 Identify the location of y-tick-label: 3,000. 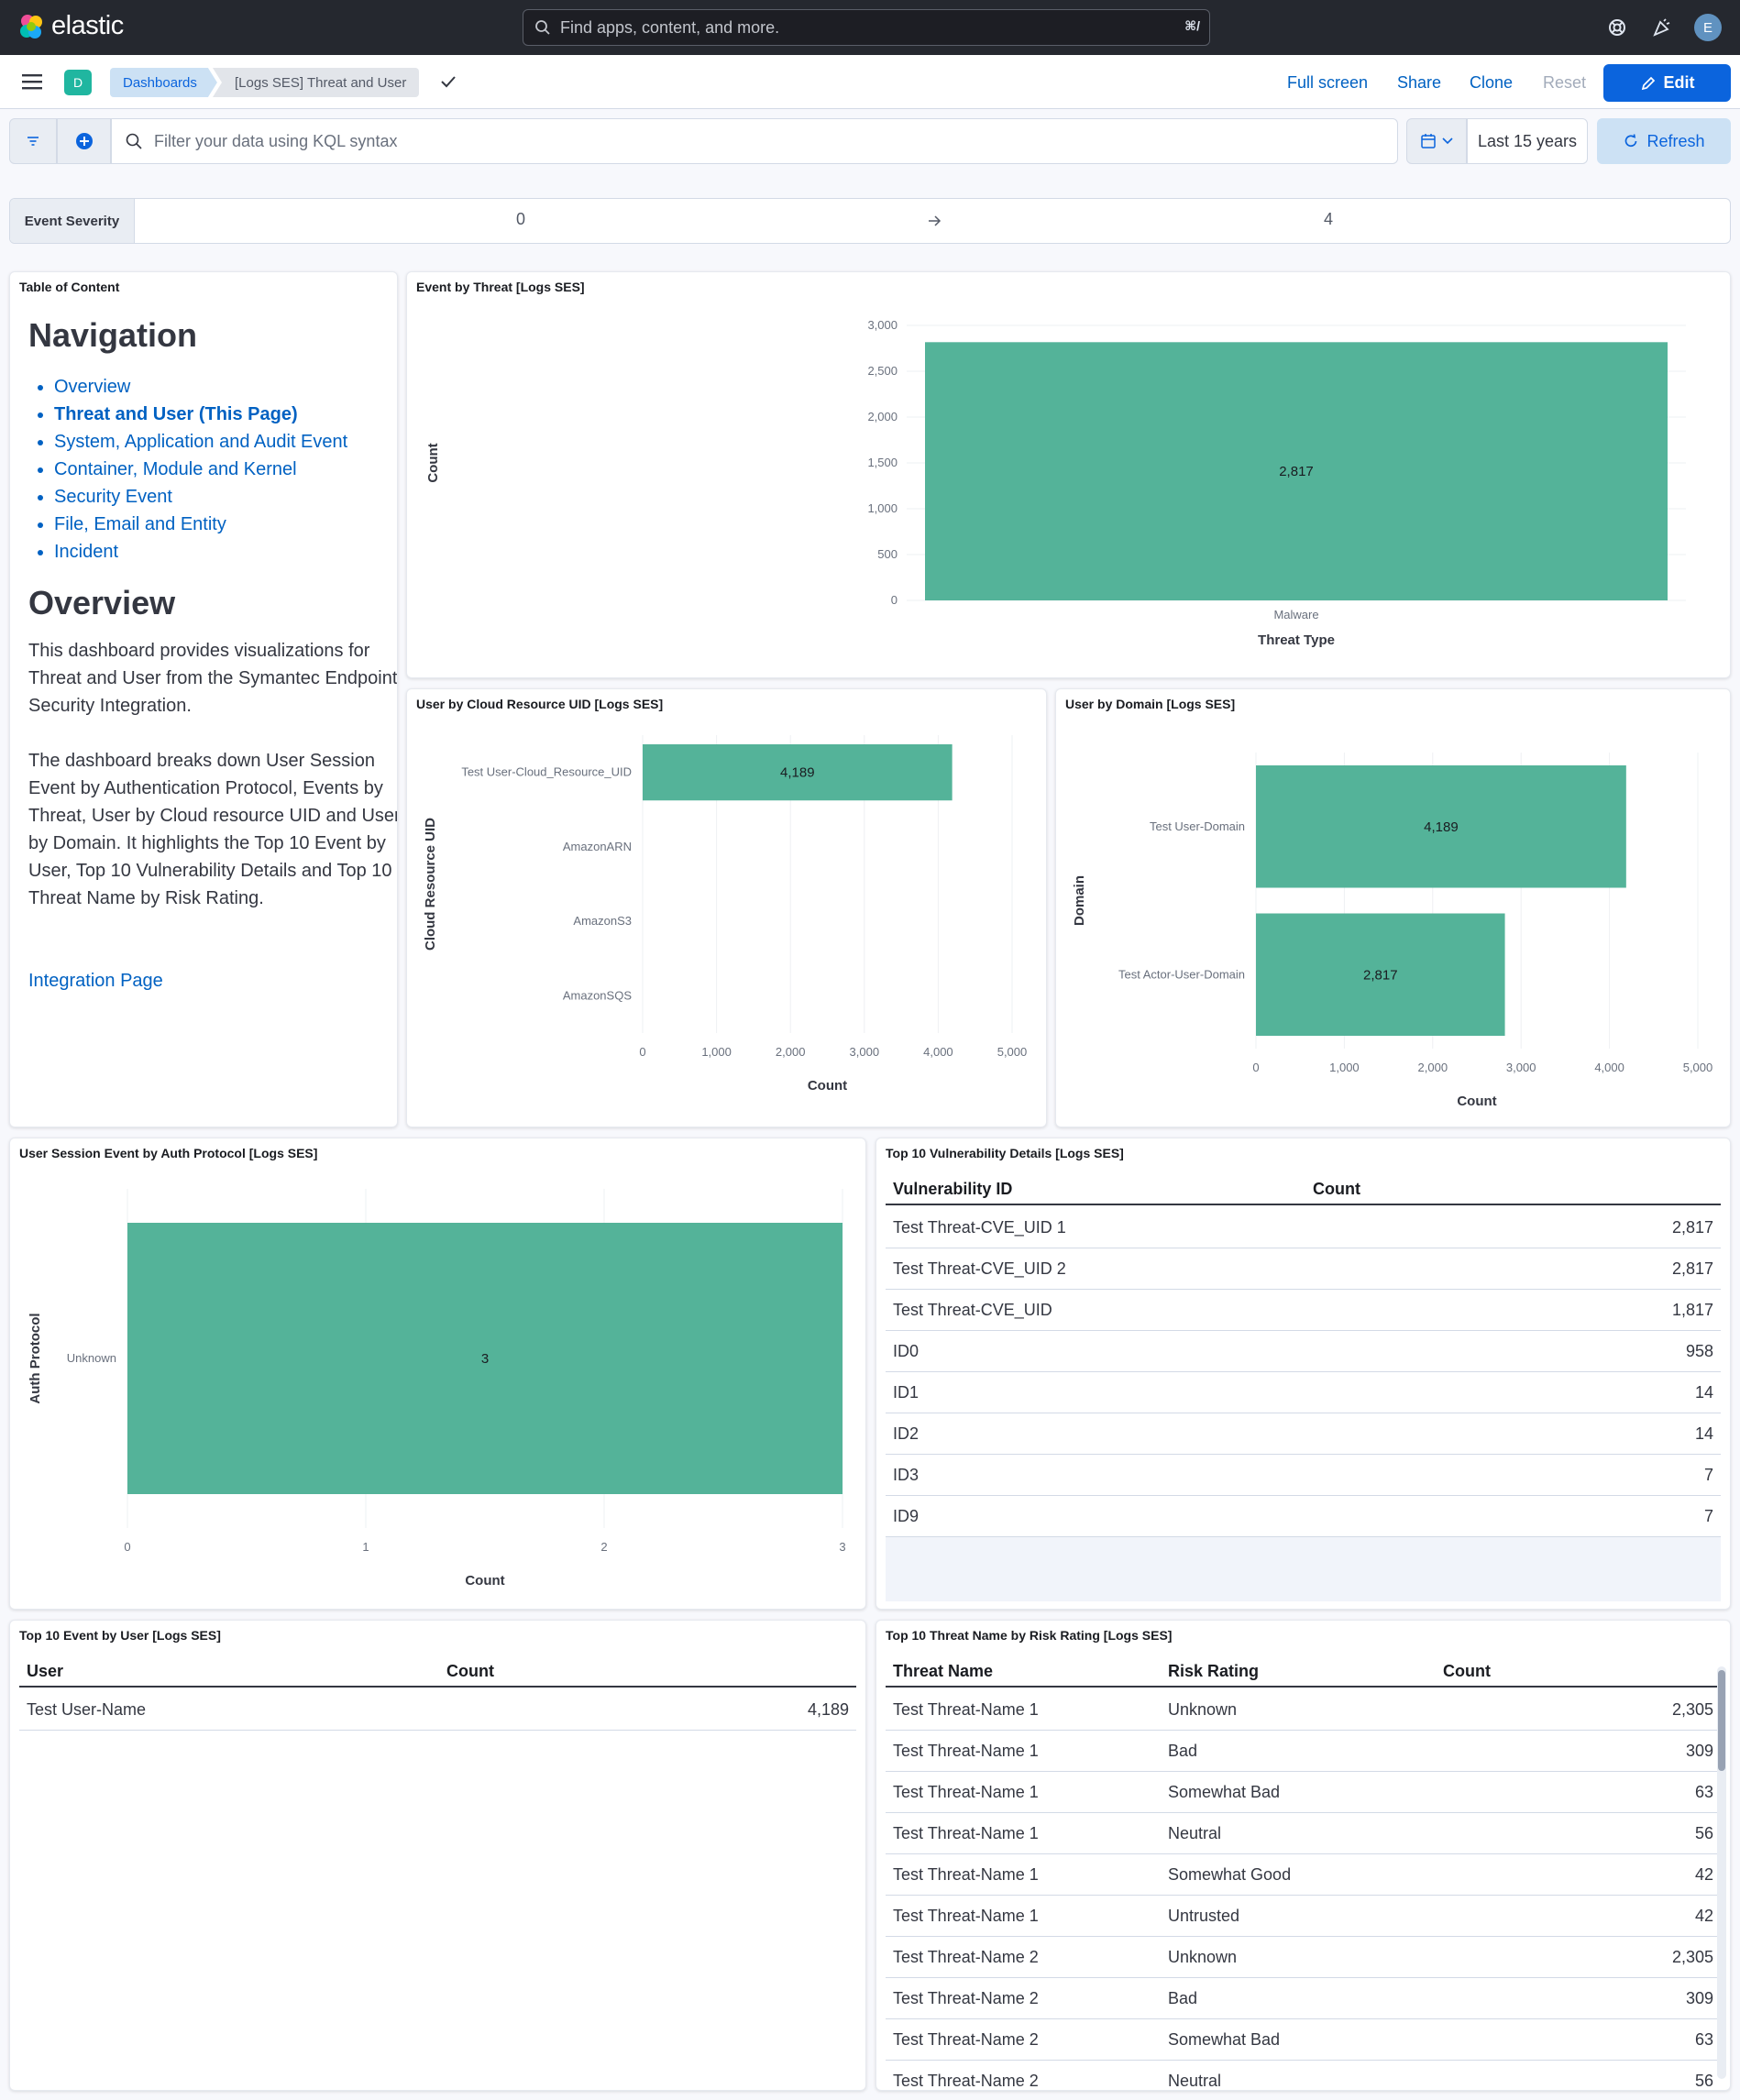
(882, 325).